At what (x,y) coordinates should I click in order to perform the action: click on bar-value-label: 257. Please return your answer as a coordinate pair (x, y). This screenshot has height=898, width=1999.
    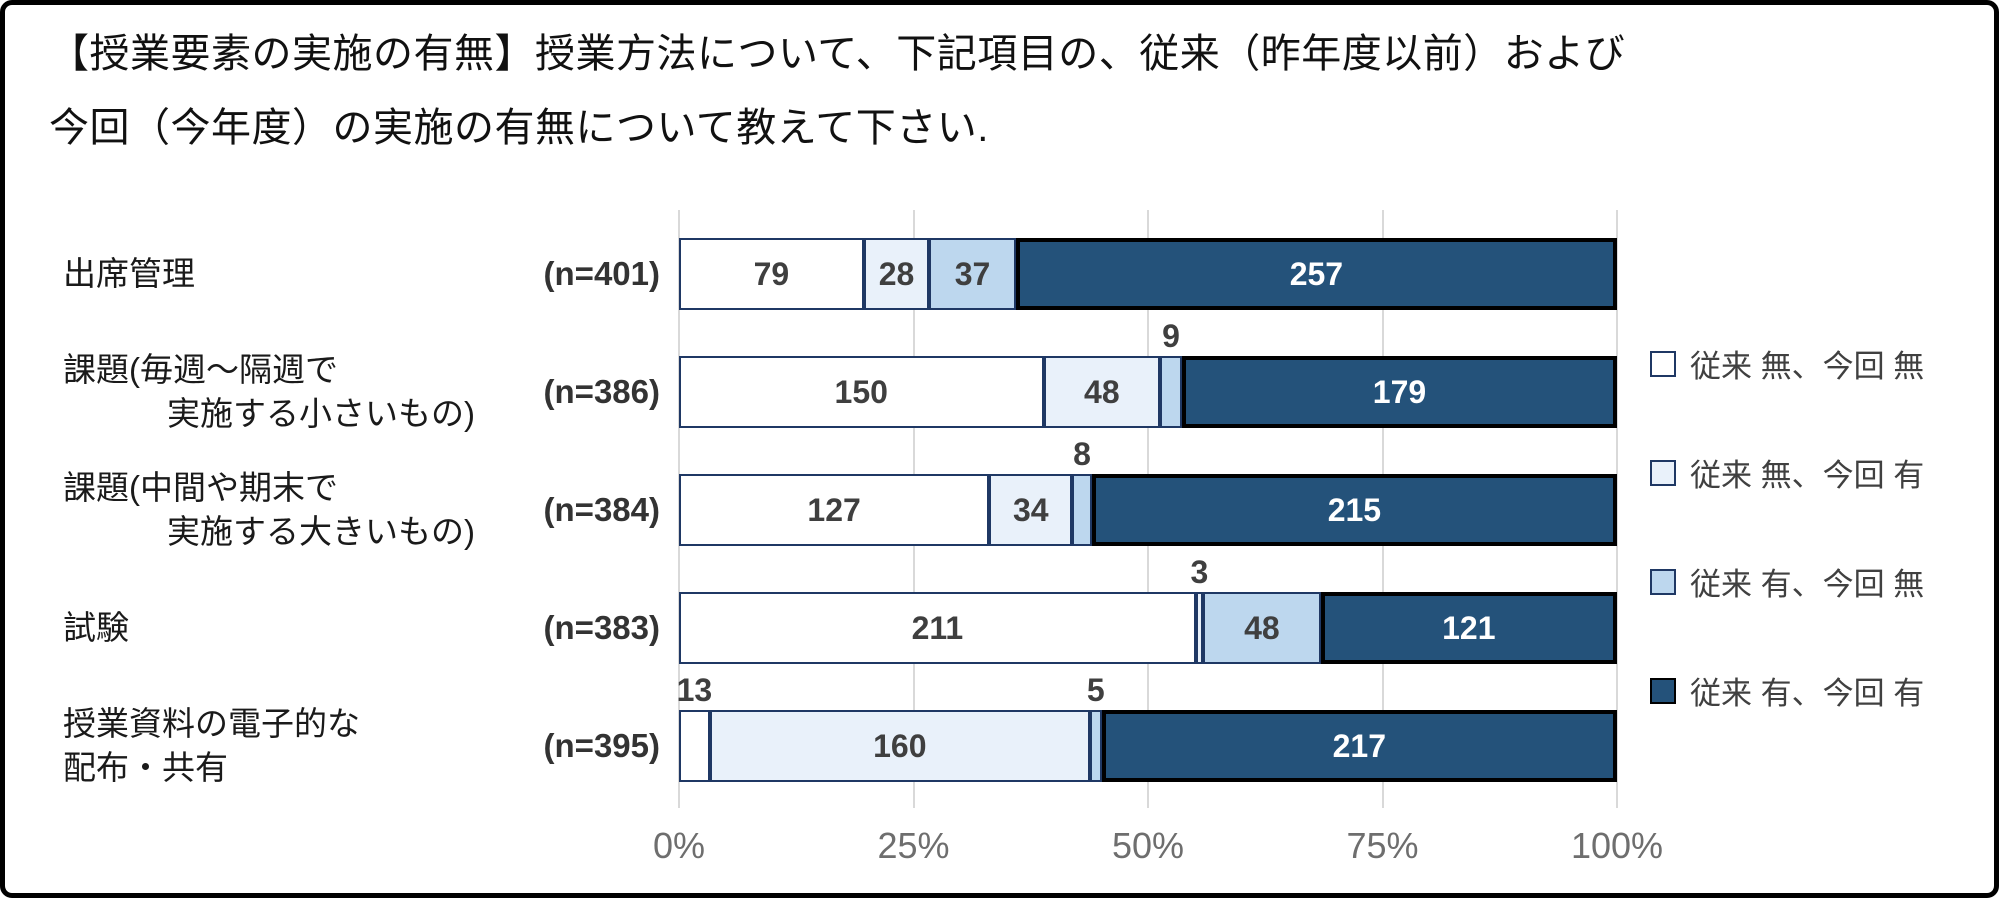
    Looking at the image, I should click on (1316, 274).